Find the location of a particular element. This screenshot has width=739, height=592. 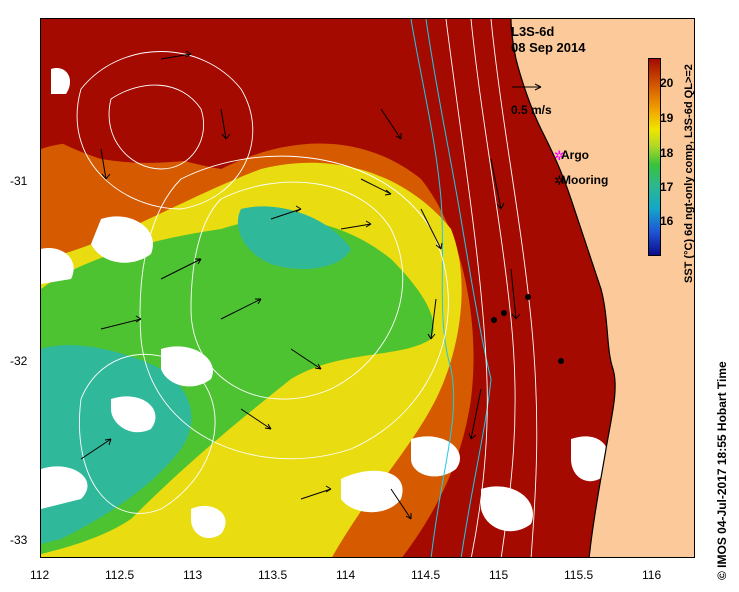

y-tick-label: -31 is located at coordinates (19, 181).